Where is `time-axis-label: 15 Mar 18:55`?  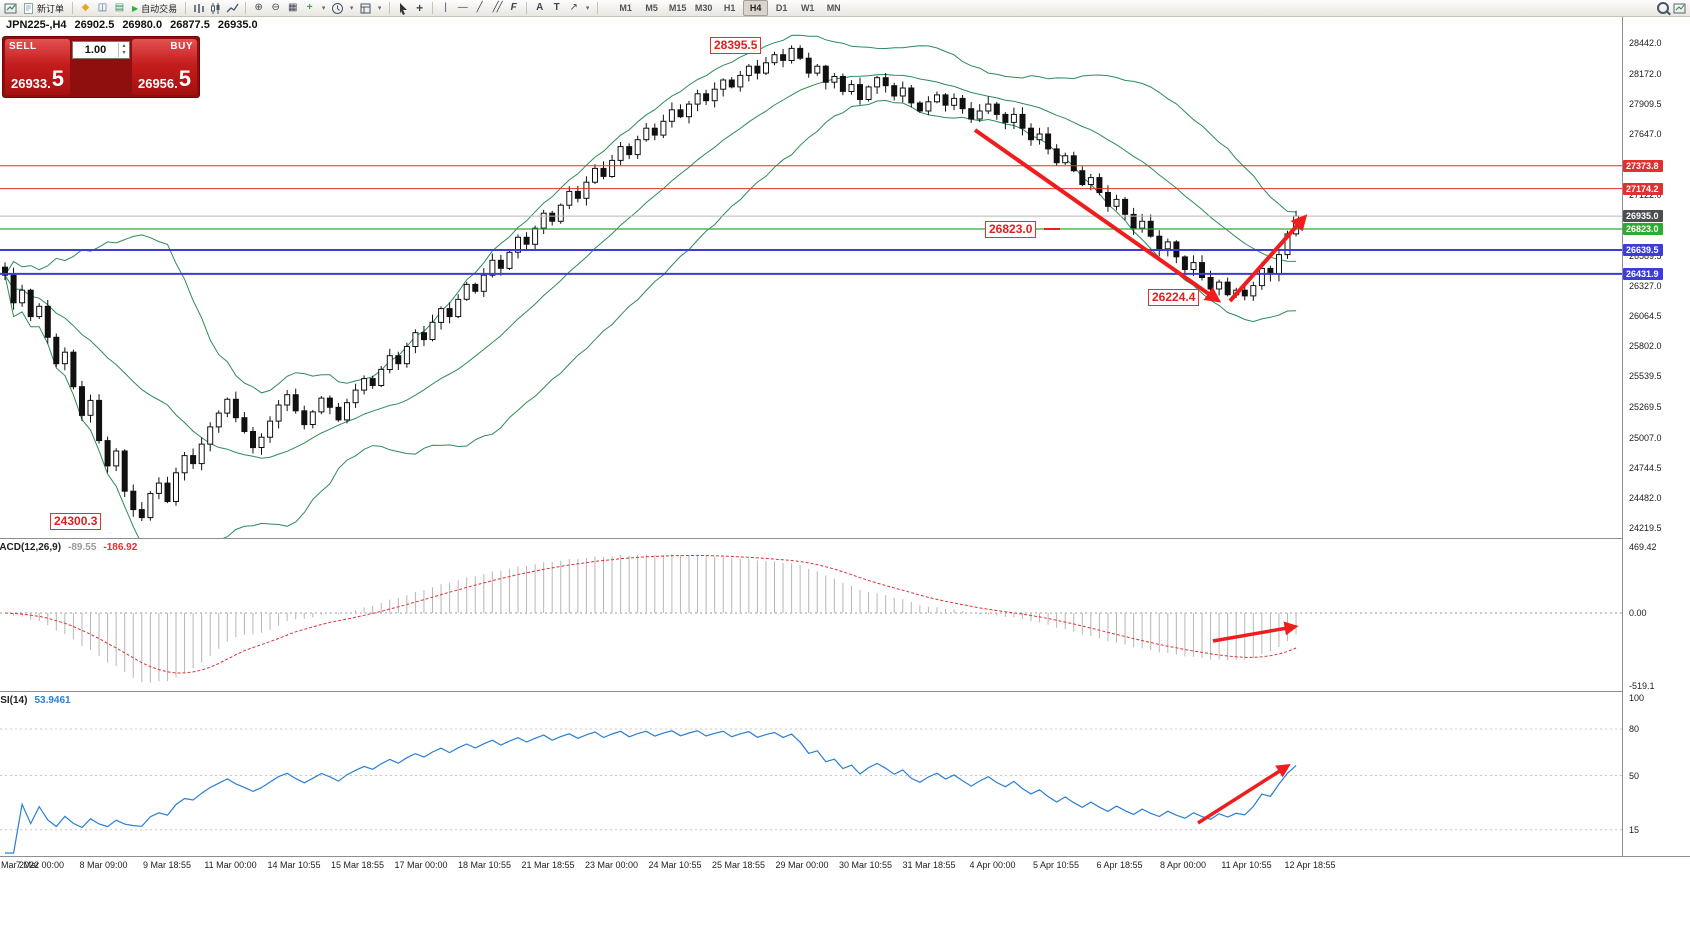 time-axis-label: 15 Mar 18:55 is located at coordinates (357, 865).